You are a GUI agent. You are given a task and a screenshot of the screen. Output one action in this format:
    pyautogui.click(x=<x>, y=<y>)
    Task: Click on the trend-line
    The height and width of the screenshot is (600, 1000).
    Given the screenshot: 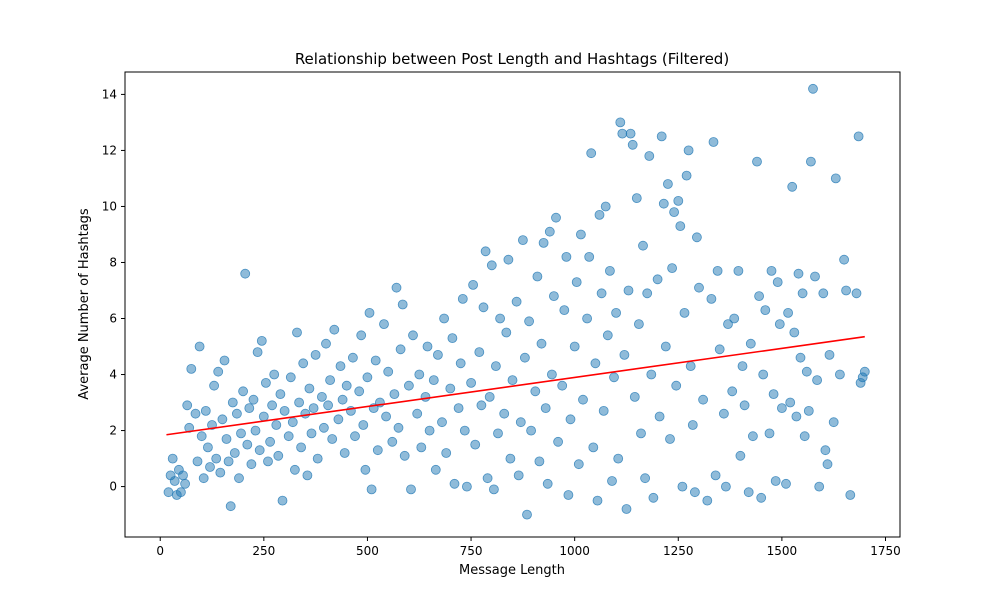 What is the action you would take?
    pyautogui.click(x=515, y=385)
    